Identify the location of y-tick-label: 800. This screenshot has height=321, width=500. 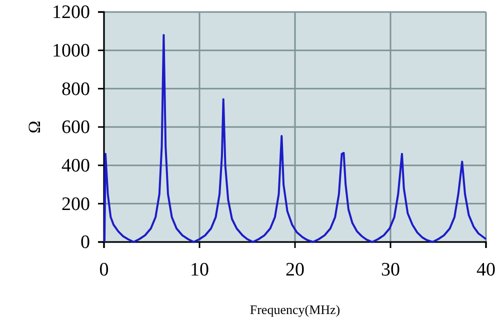
(76, 89).